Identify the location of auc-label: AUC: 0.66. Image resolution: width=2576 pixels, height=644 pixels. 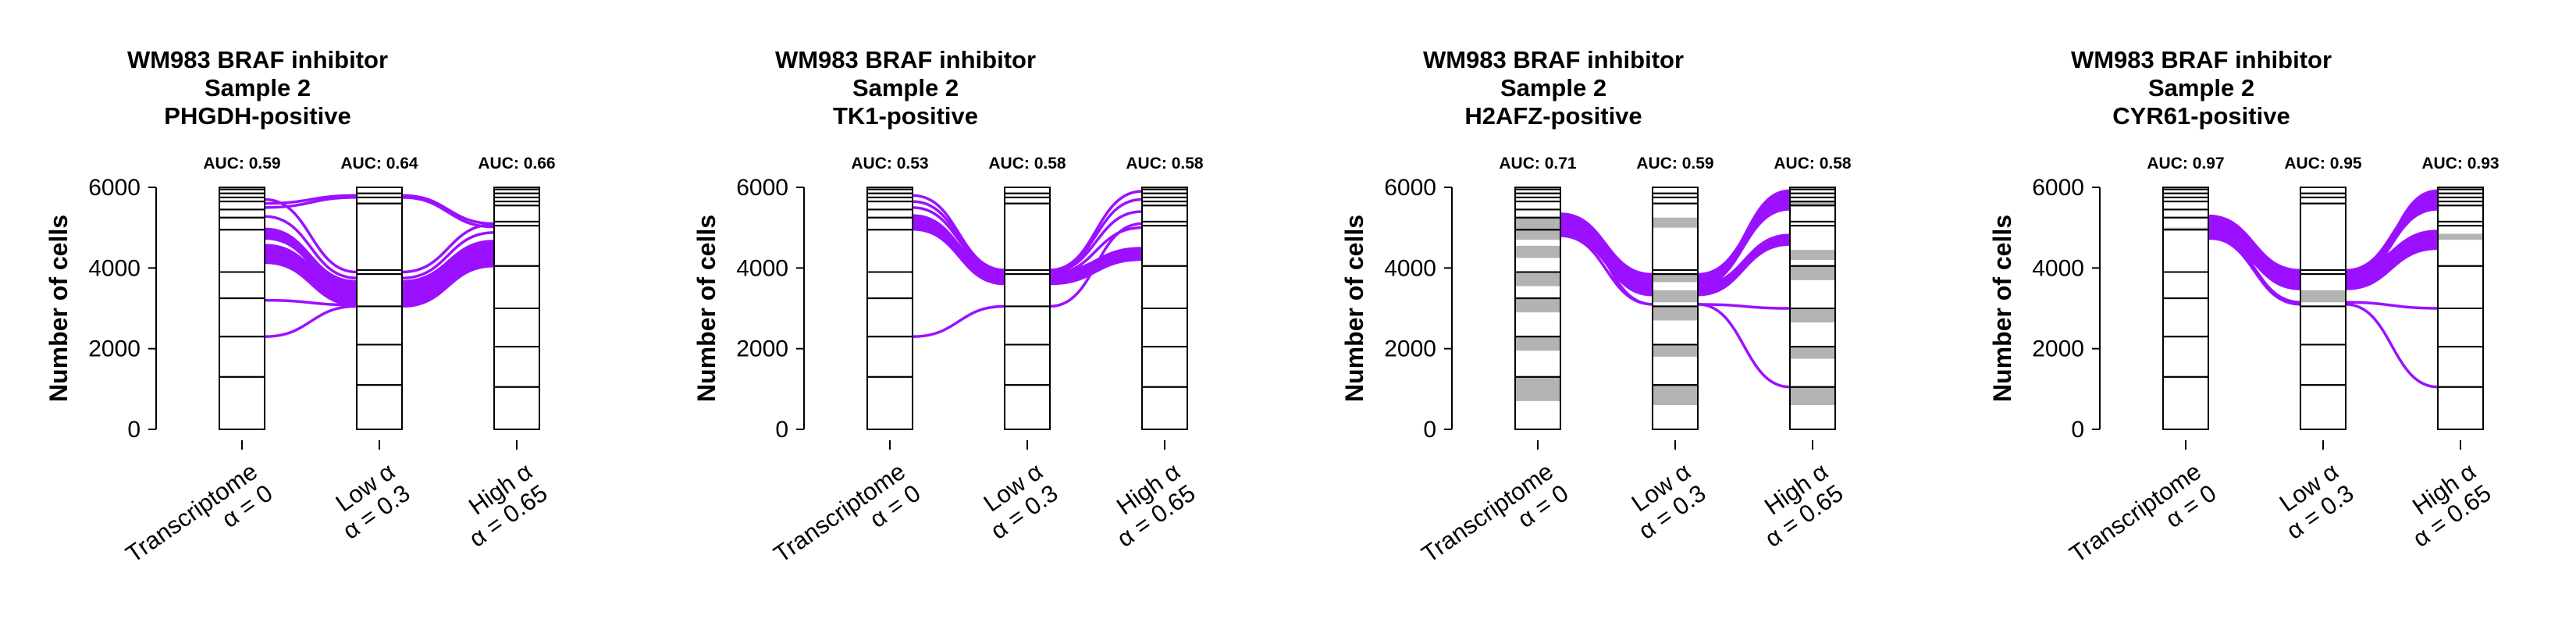
(516, 164).